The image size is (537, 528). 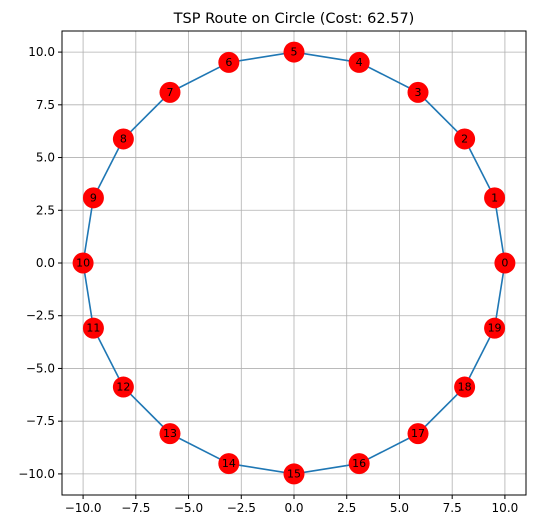 I want to click on x-tick-label-5: 2.5, so click(x=346, y=508).